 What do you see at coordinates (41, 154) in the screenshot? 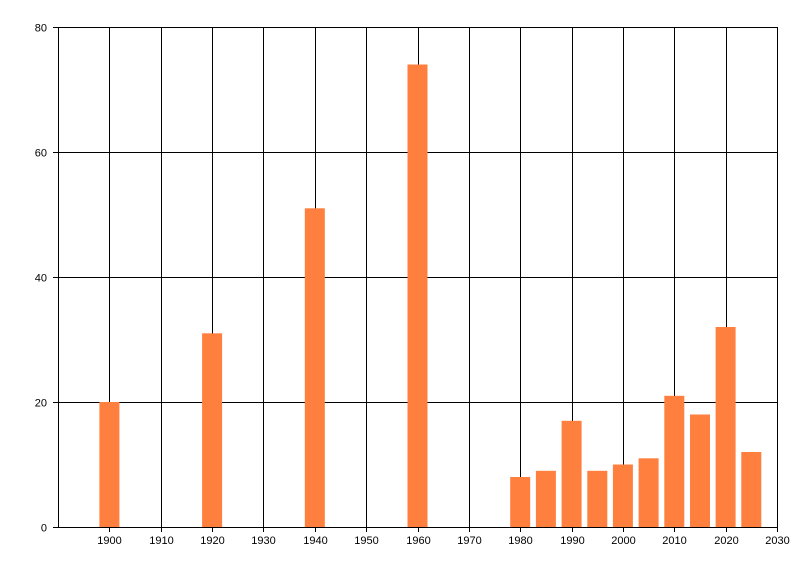
I see `y-tick-label: 60` at bounding box center [41, 154].